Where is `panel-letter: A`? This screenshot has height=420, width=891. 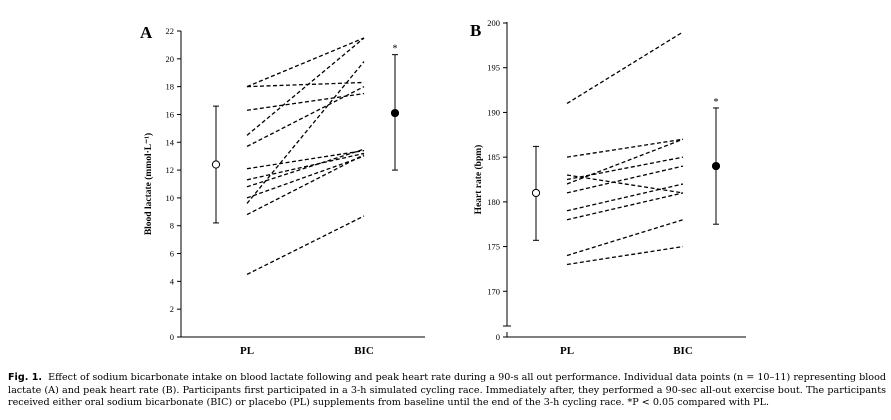 panel-letter: A is located at coordinates (146, 32).